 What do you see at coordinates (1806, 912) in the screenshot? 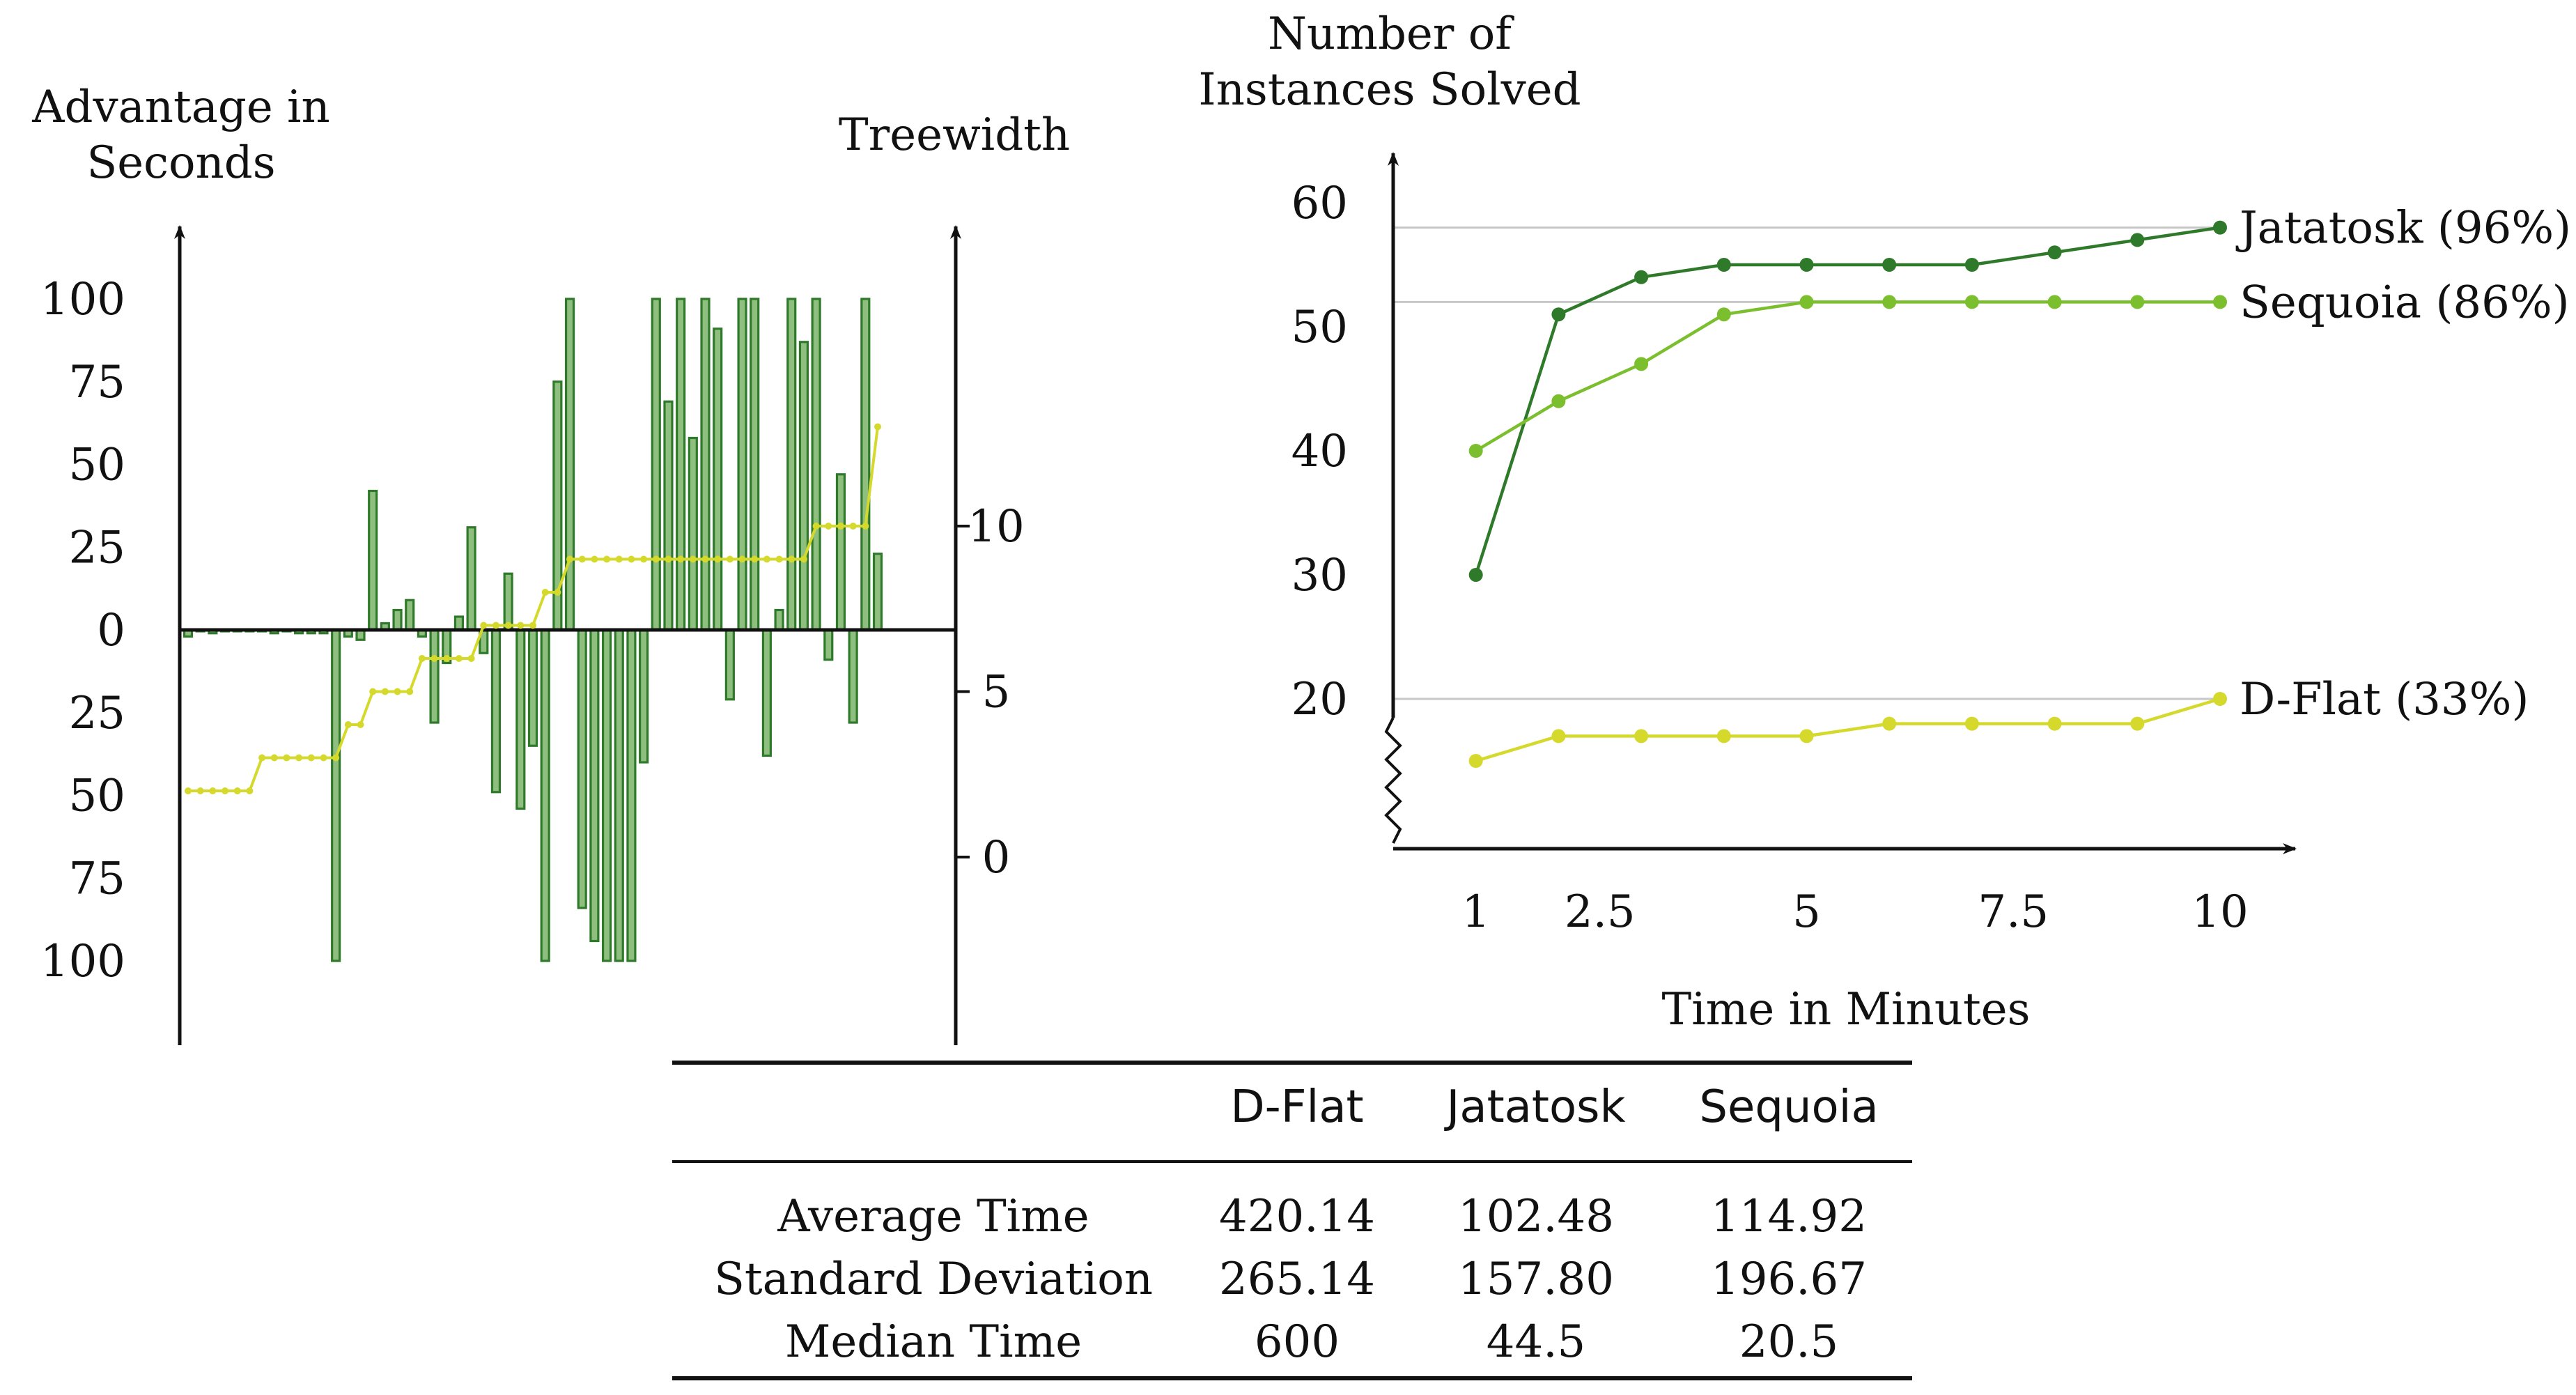
I see `rc-x-tick-label: 5` at bounding box center [1806, 912].